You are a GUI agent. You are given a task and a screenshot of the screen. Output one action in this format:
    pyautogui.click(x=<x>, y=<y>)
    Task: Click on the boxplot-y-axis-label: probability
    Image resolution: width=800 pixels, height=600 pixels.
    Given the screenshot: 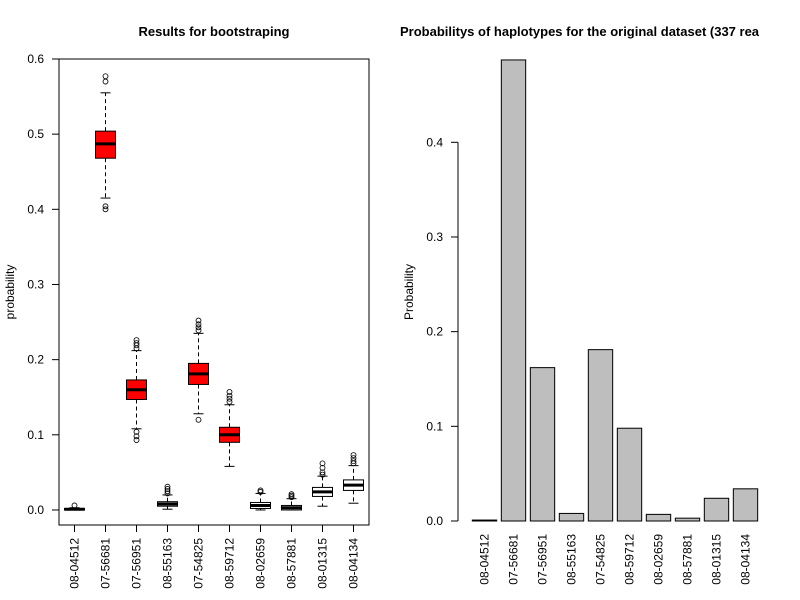 What is the action you would take?
    pyautogui.click(x=10, y=292)
    